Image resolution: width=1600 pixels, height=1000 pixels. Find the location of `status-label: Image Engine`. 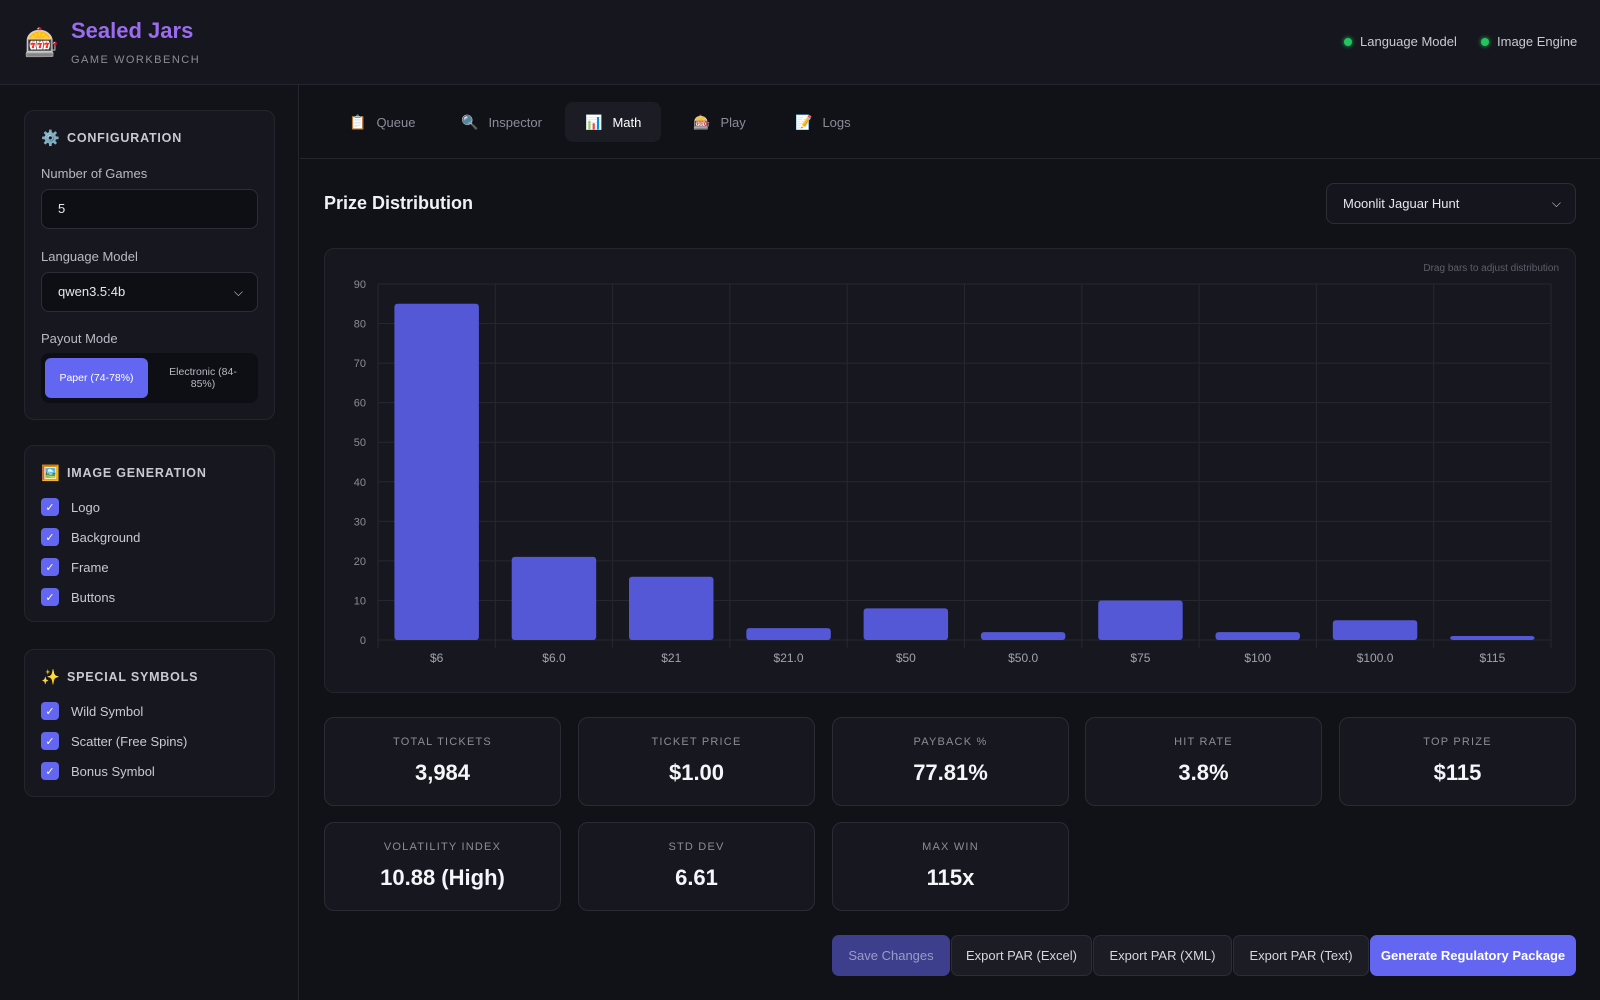

status-label: Image Engine is located at coordinates (1537, 41).